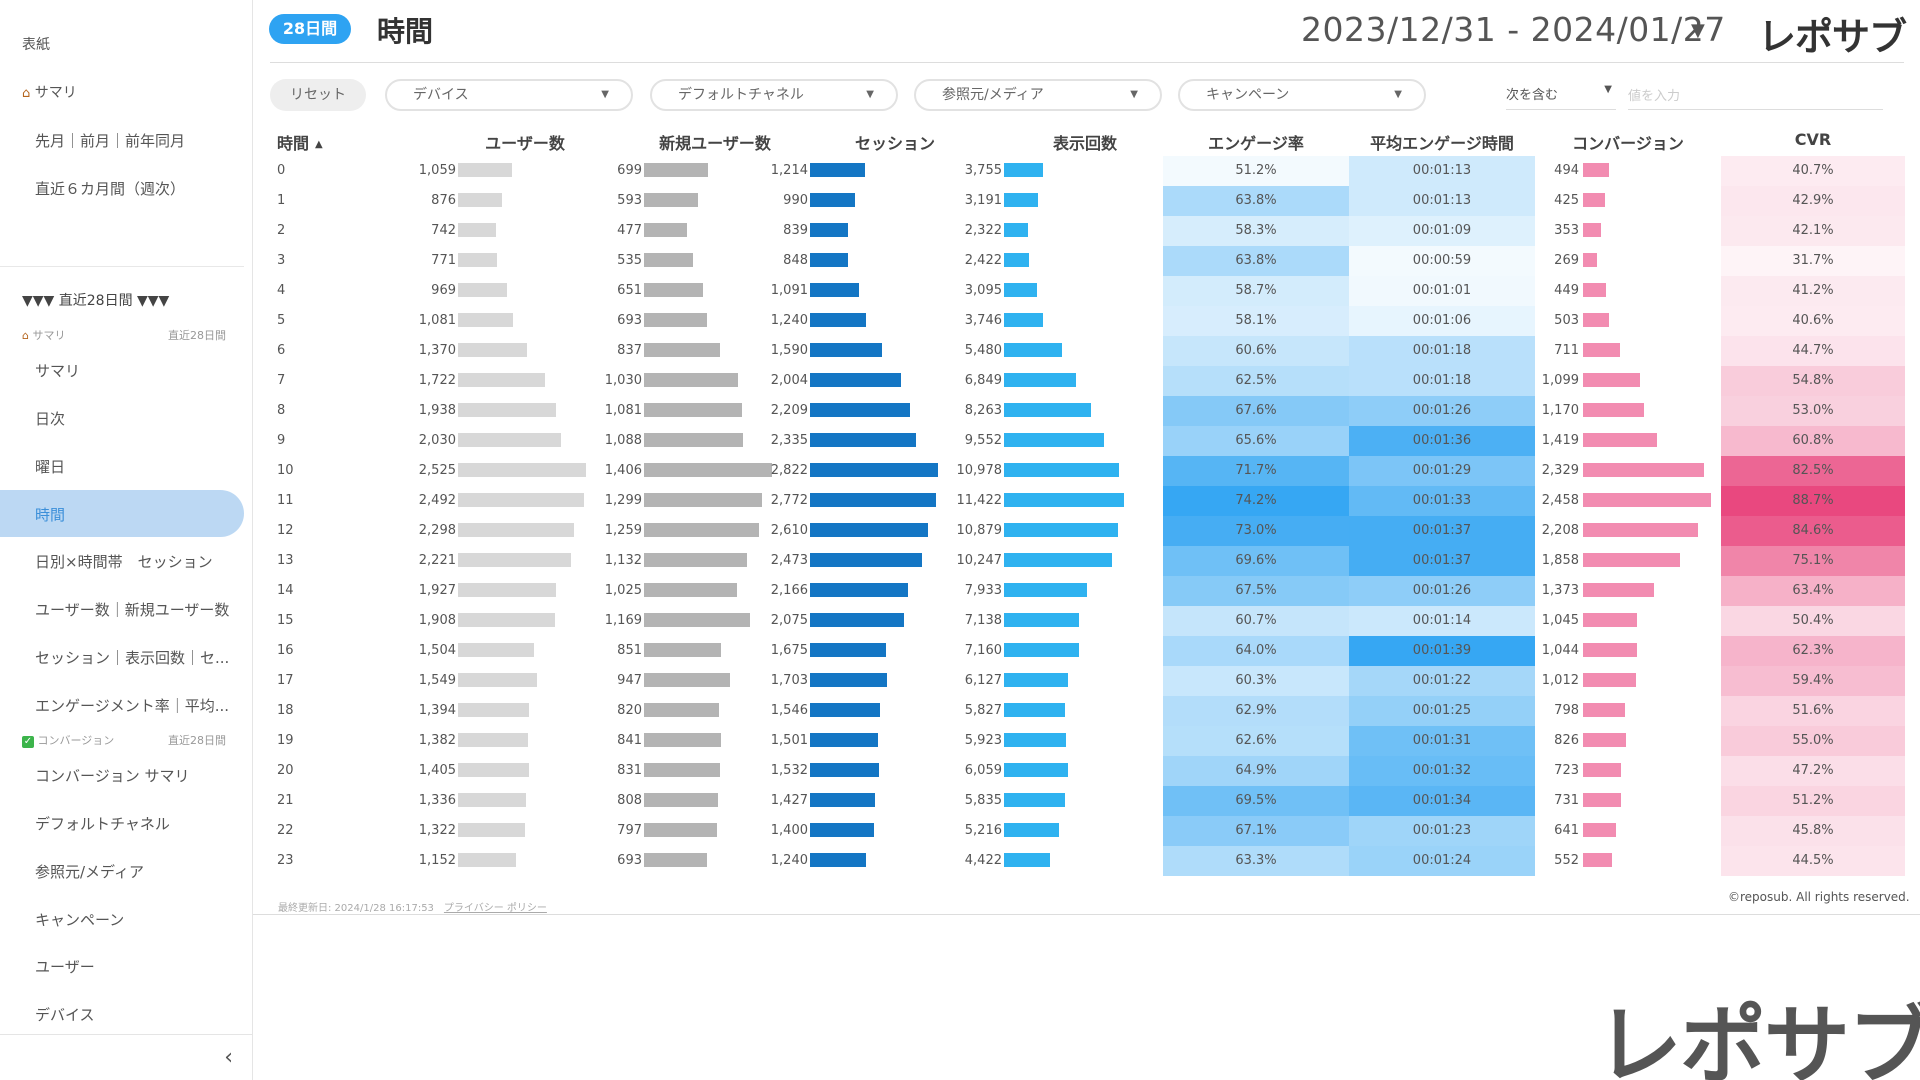 This screenshot has width=1920, height=1080. I want to click on date-range-picker: 2023/12/31 - 2024/01/27, so click(1513, 29).